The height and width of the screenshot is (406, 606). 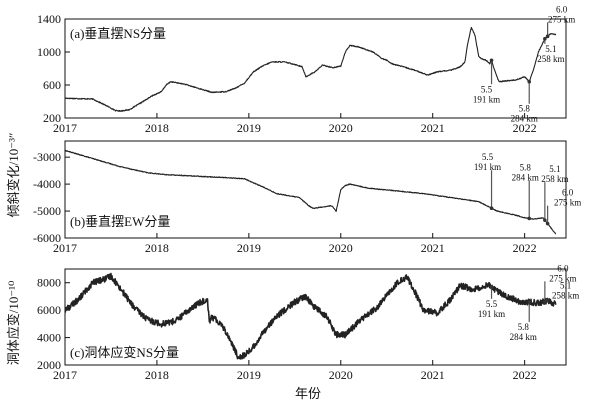 I want to click on y-tick-label: 600, so click(x=52, y=85).